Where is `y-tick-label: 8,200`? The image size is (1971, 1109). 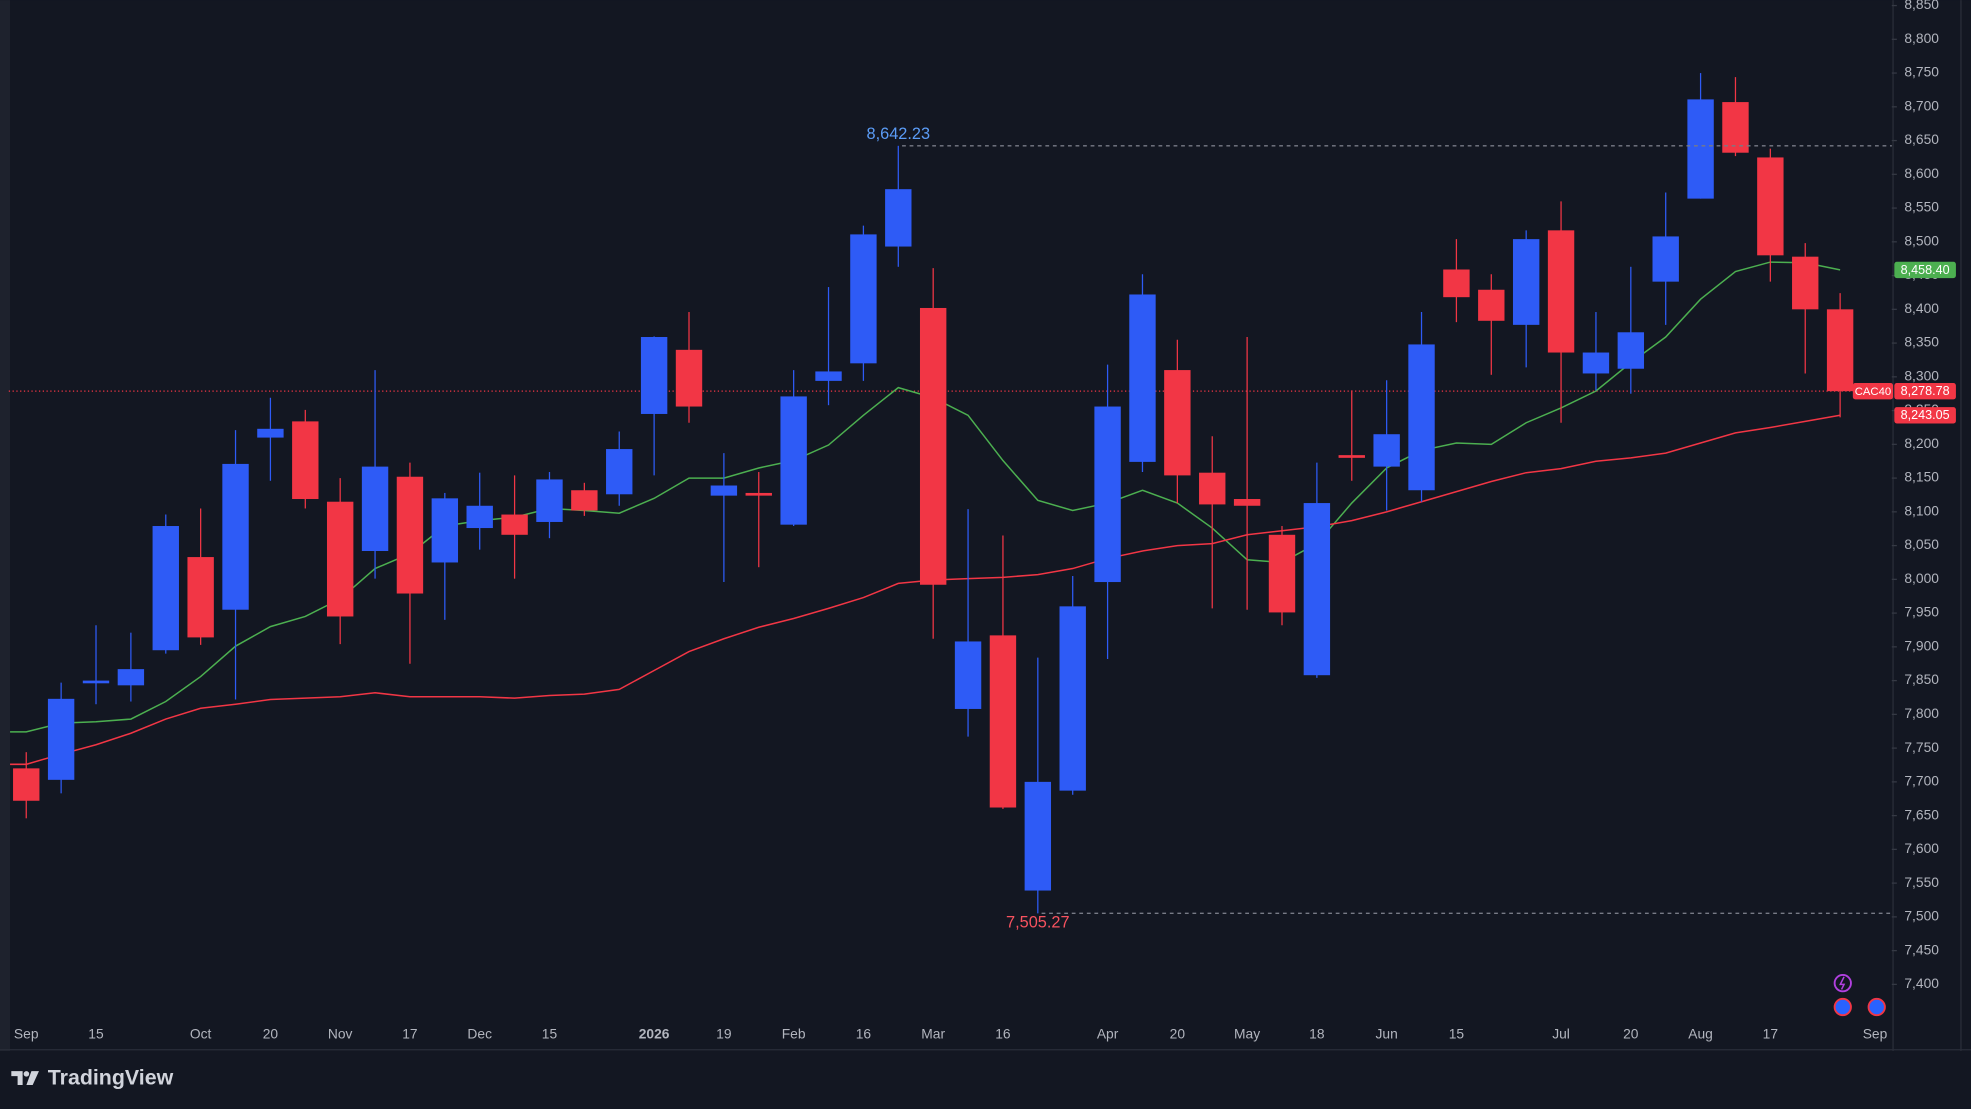 y-tick-label: 8,200 is located at coordinates (1921, 443).